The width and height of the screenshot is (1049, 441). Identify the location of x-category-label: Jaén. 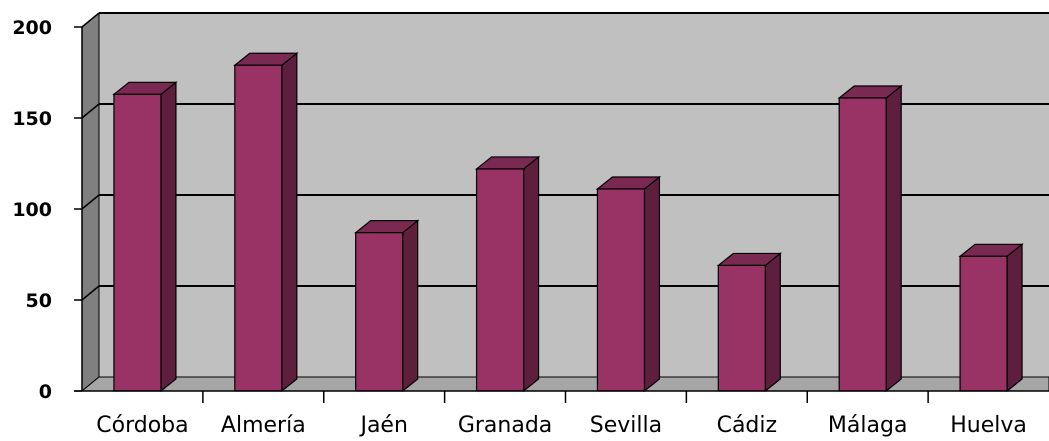
(382, 425).